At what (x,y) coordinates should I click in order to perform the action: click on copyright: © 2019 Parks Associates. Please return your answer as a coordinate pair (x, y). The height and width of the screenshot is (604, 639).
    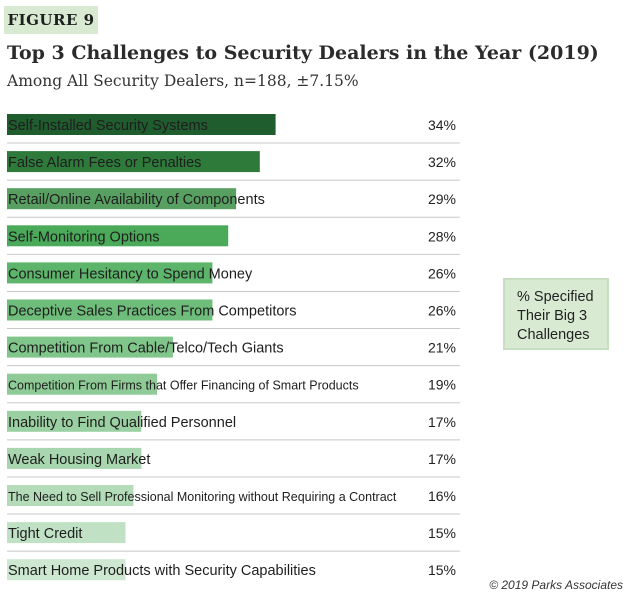
    Looking at the image, I should click on (556, 585).